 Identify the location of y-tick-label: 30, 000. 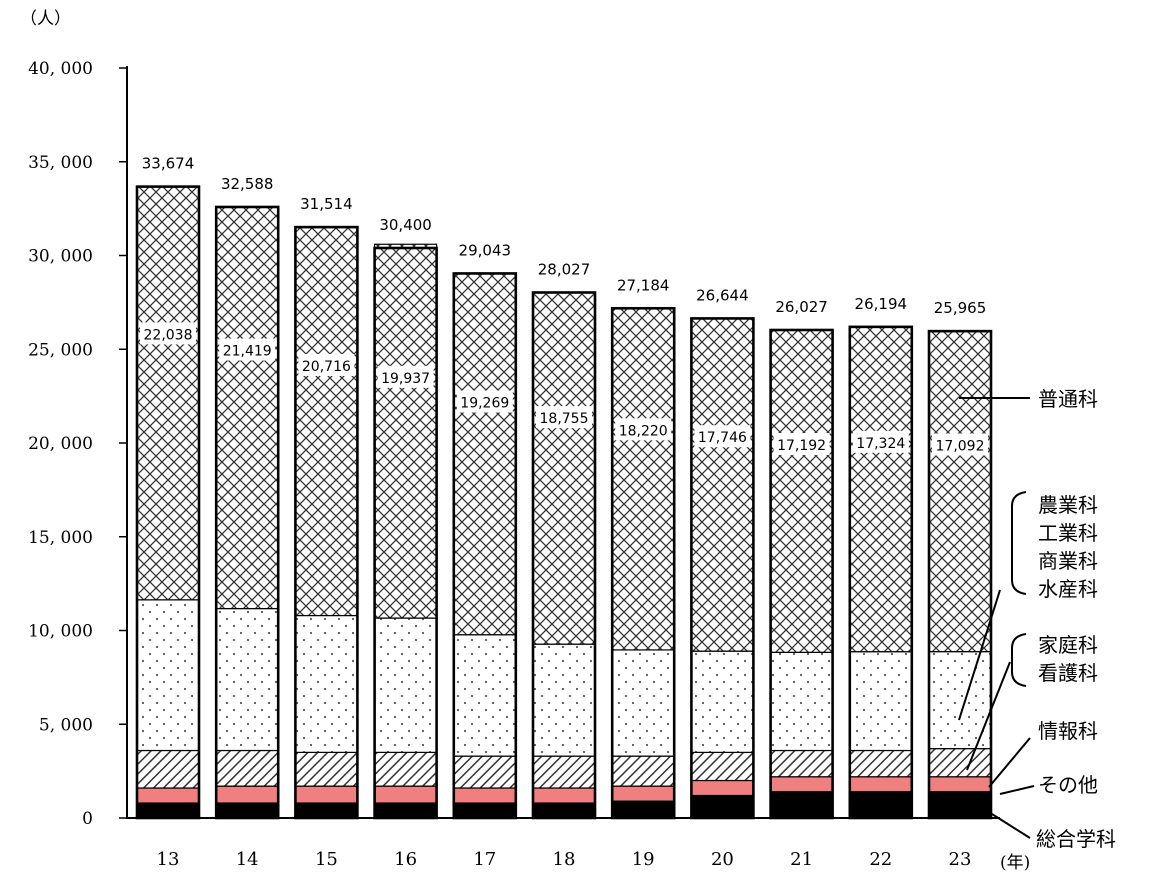
(60, 257).